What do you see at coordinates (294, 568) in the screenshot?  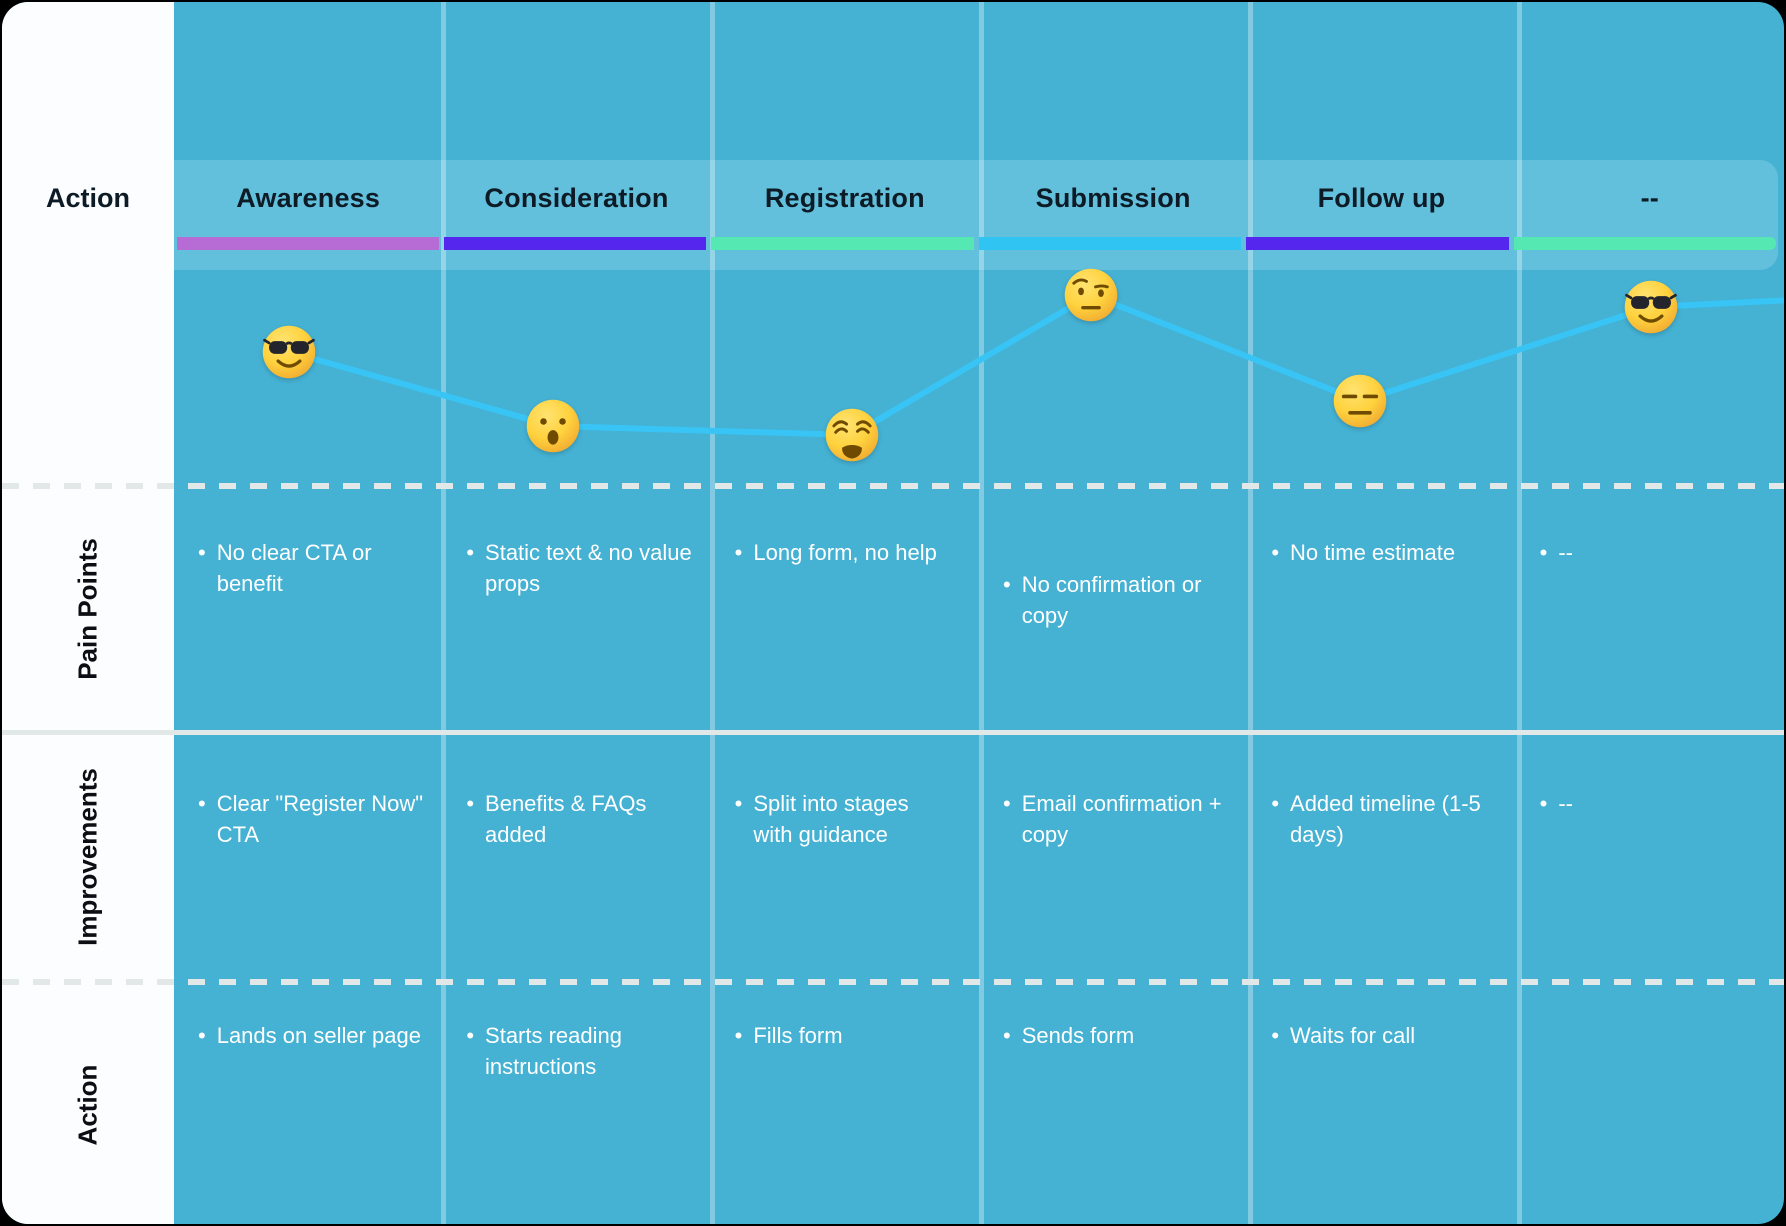 I see `pain-text: No clear CTA or benefit` at bounding box center [294, 568].